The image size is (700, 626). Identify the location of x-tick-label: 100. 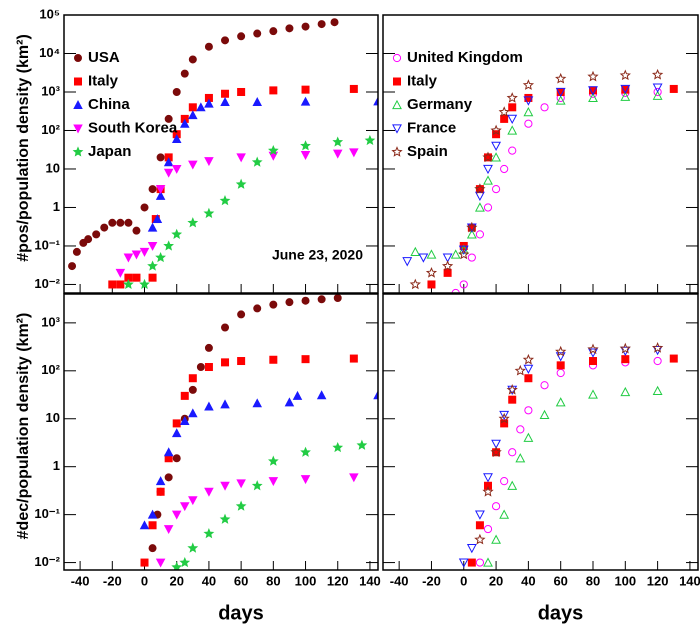
(625, 580).